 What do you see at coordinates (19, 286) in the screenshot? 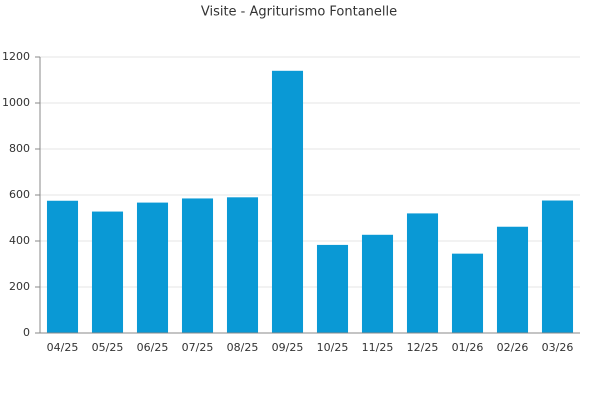
I see `y-tick-label: 200` at bounding box center [19, 286].